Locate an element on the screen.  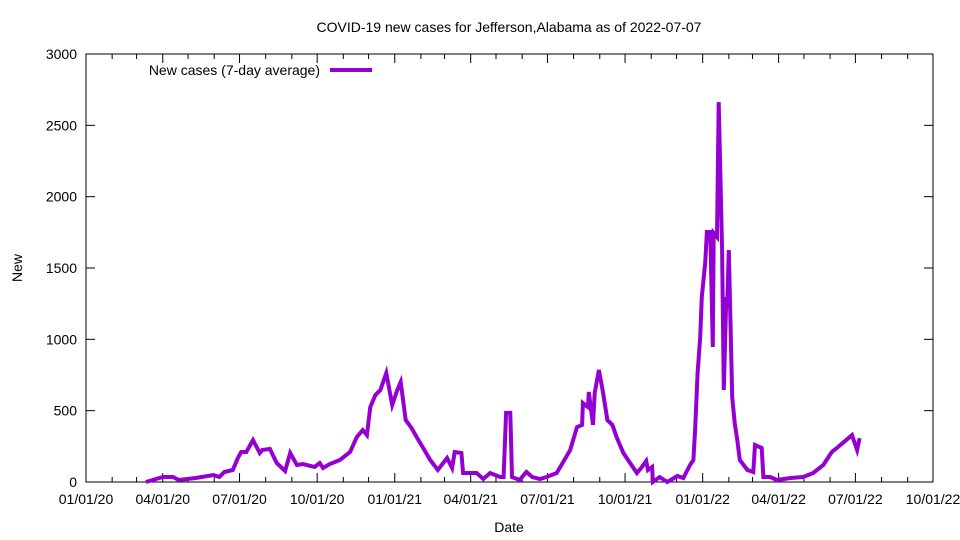
x-tick-label: 04/01/22 is located at coordinates (778, 499).